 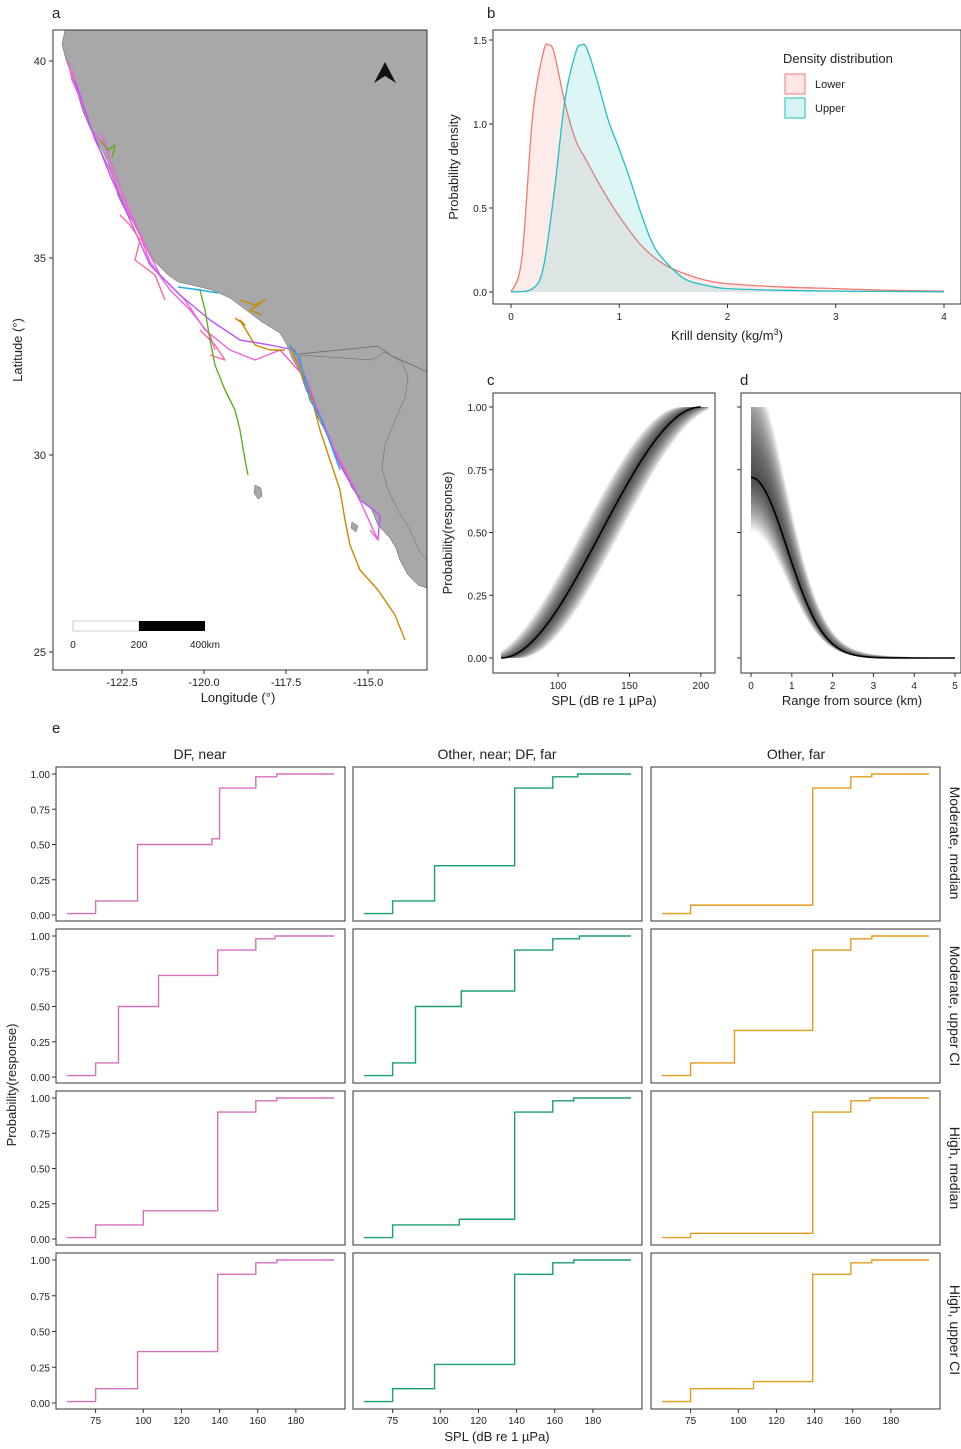 What do you see at coordinates (40, 62) in the screenshot?
I see `map-y-tick: 40` at bounding box center [40, 62].